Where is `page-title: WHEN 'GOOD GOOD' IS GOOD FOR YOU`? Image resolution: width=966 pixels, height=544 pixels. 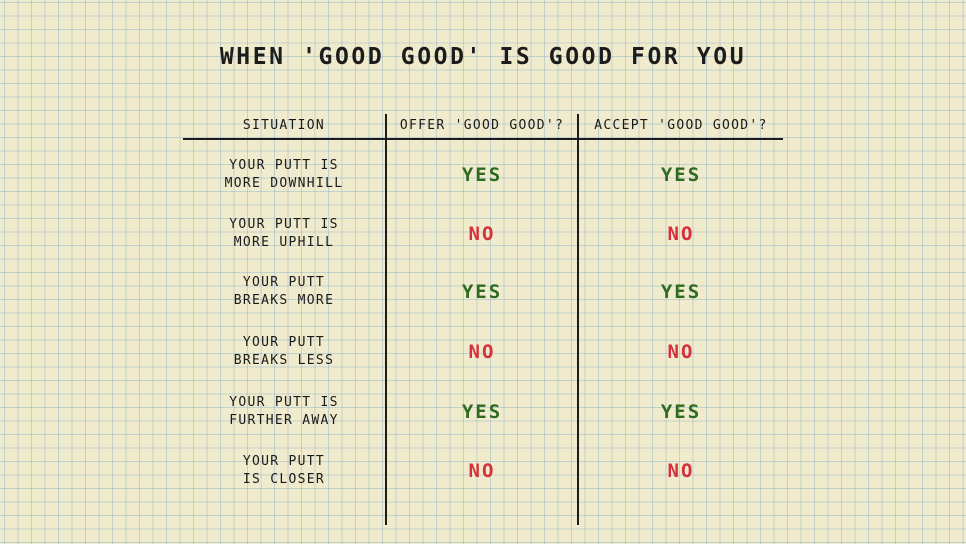 page-title: WHEN 'GOOD GOOD' IS GOOD FOR YOU is located at coordinates (483, 57).